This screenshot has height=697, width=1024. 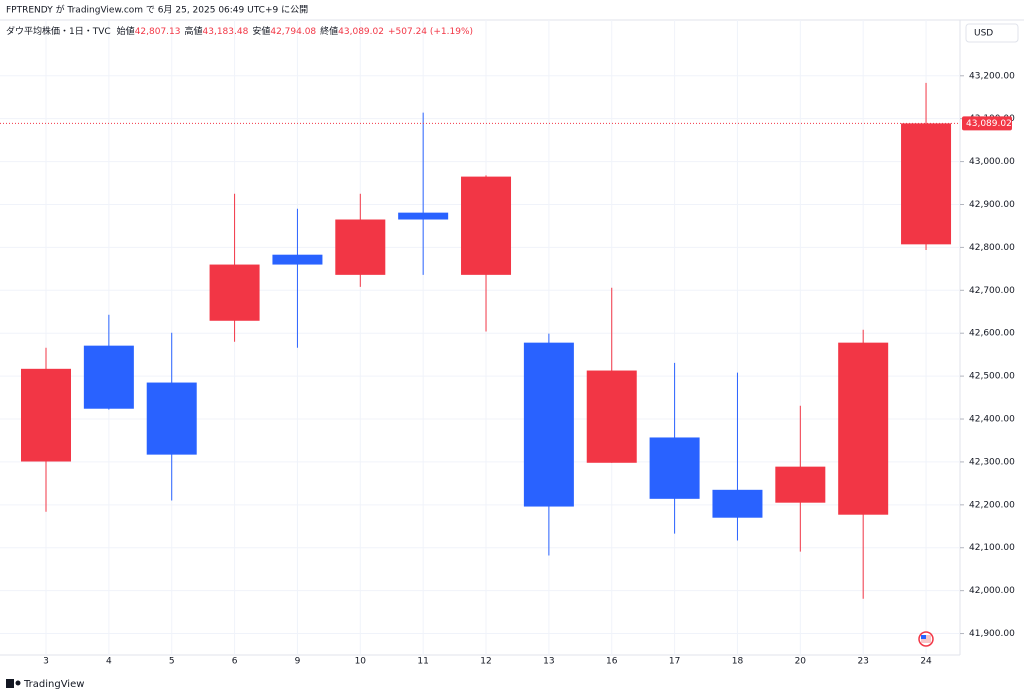 What do you see at coordinates (361, 662) in the screenshot?
I see `x-tick-label: 10` at bounding box center [361, 662].